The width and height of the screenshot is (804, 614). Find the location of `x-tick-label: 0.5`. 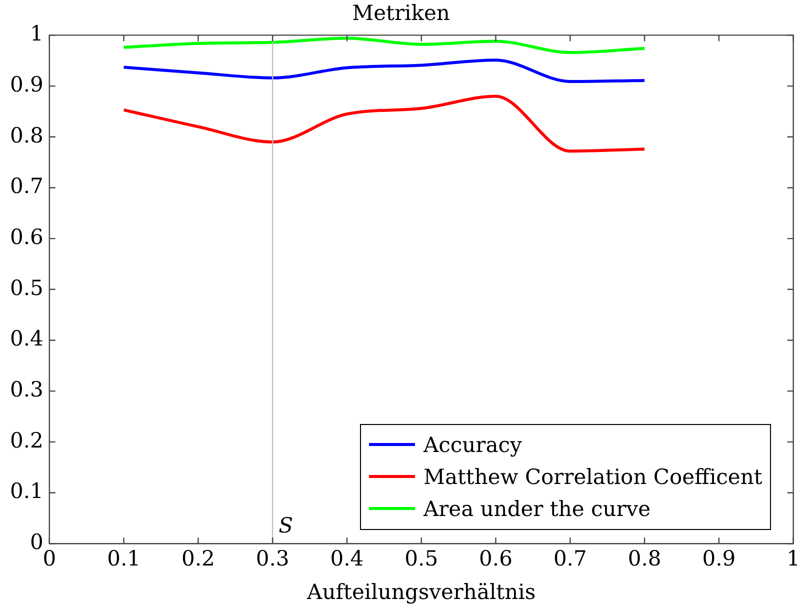

x-tick-label: 0.5 is located at coordinates (421, 558).